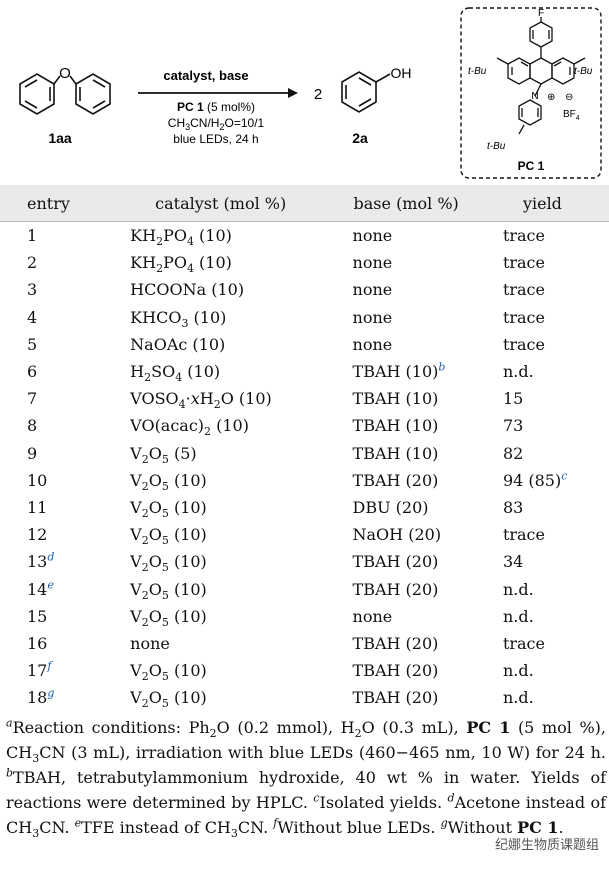 The image size is (609, 875). Describe the element at coordinates (318, 94) in the screenshot. I see `product-coefficient: 2` at that location.